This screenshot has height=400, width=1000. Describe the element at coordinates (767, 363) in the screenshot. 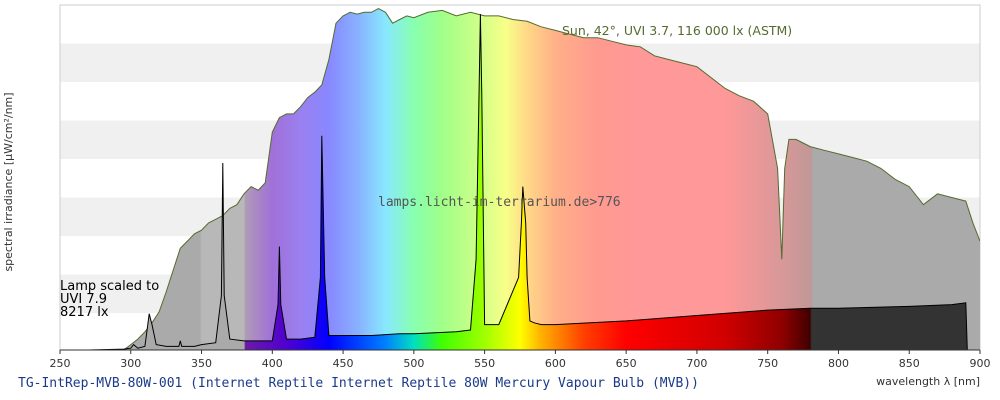

I see `x-tick-label: 750` at that location.